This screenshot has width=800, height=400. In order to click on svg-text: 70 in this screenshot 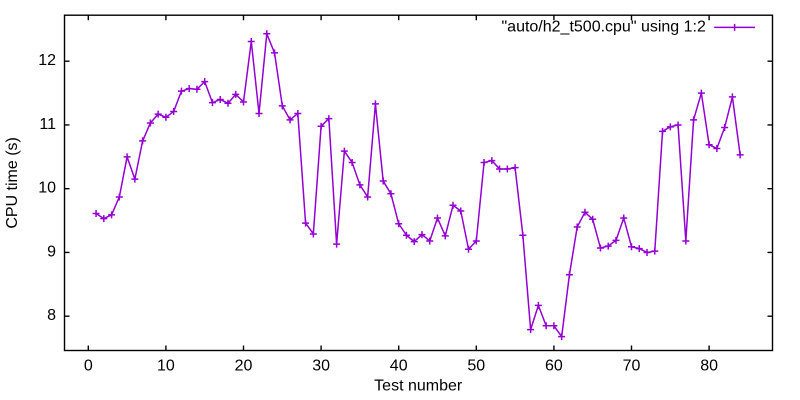, I will do `click(632, 365)`.